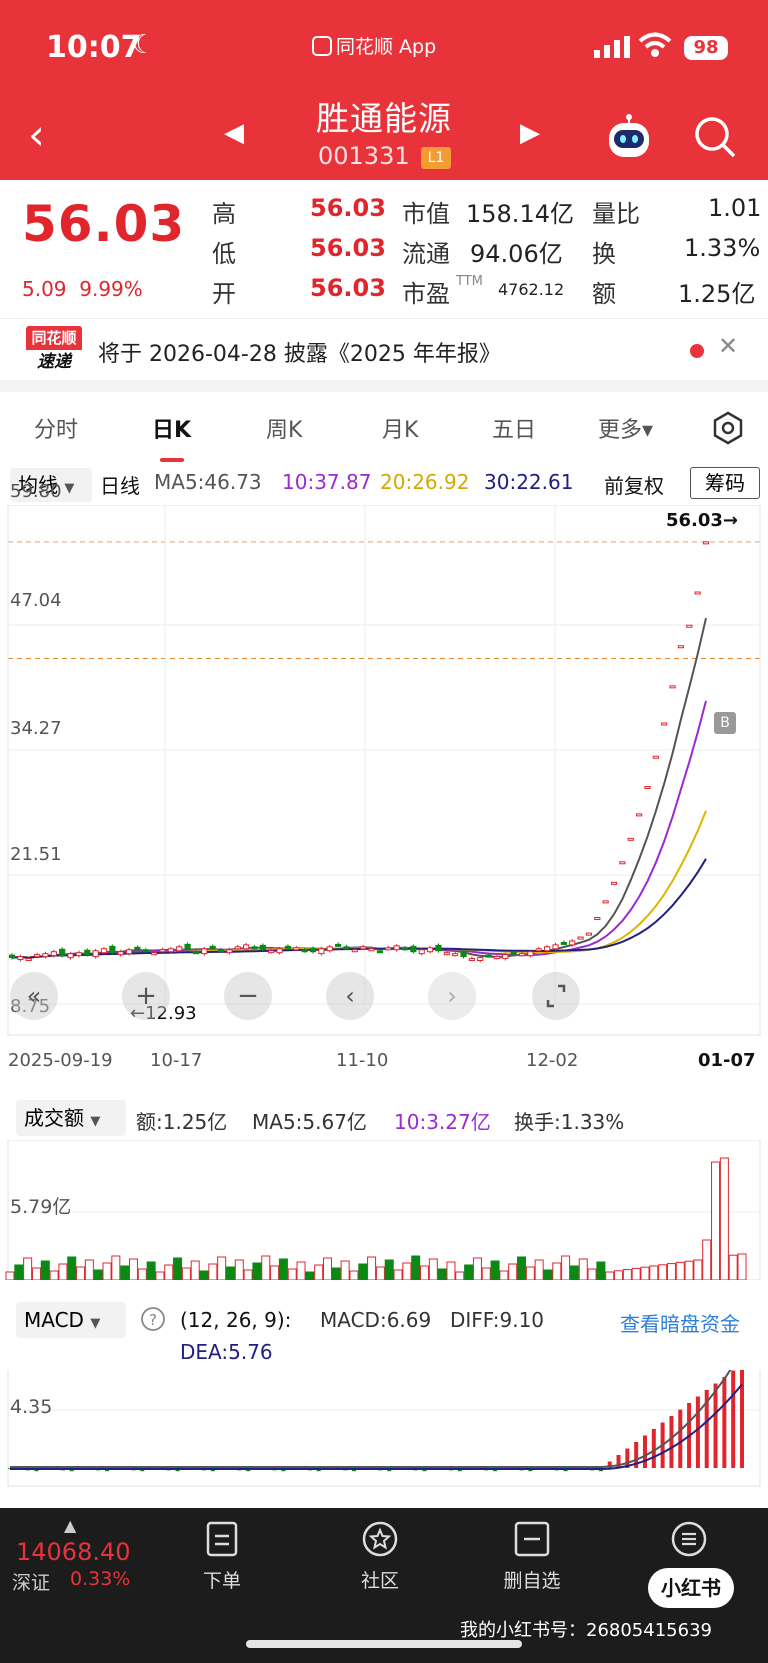 The image size is (768, 1663). What do you see at coordinates (362, 1060) in the screenshot?
I see `x-axis-label: 11-10` at bounding box center [362, 1060].